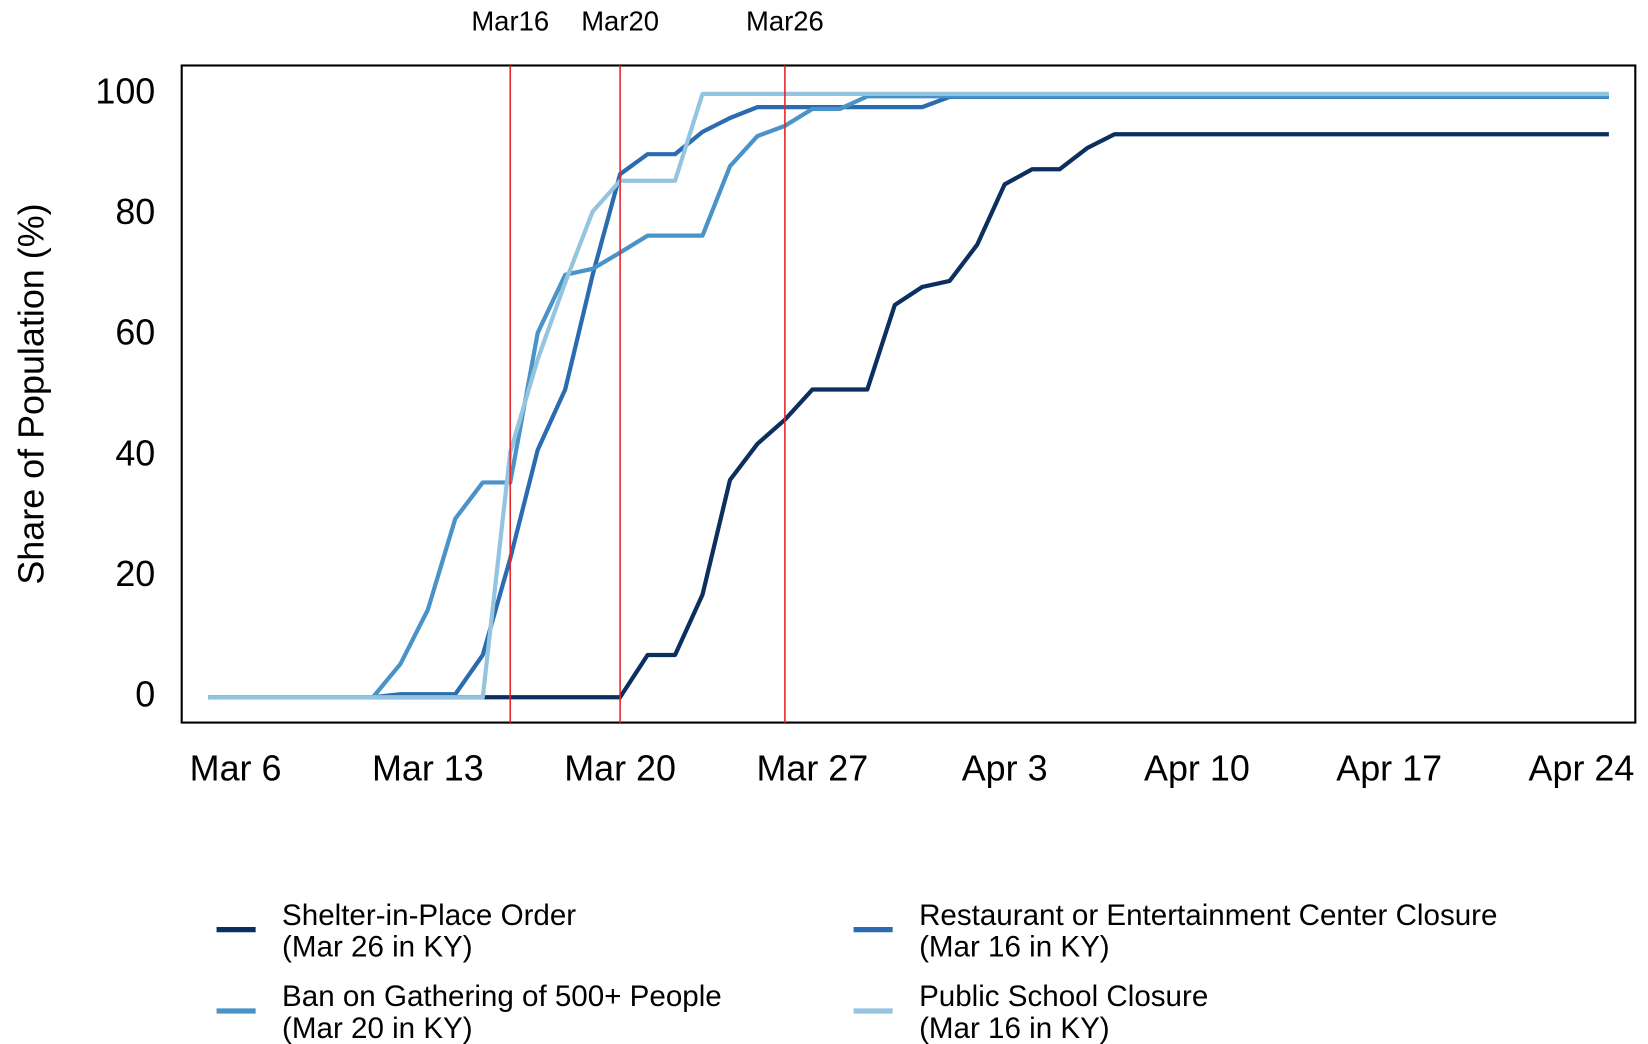 The height and width of the screenshot is (1044, 1648). Describe the element at coordinates (1005, 768) in the screenshot. I see `x-tick-label: Apr 3` at that location.